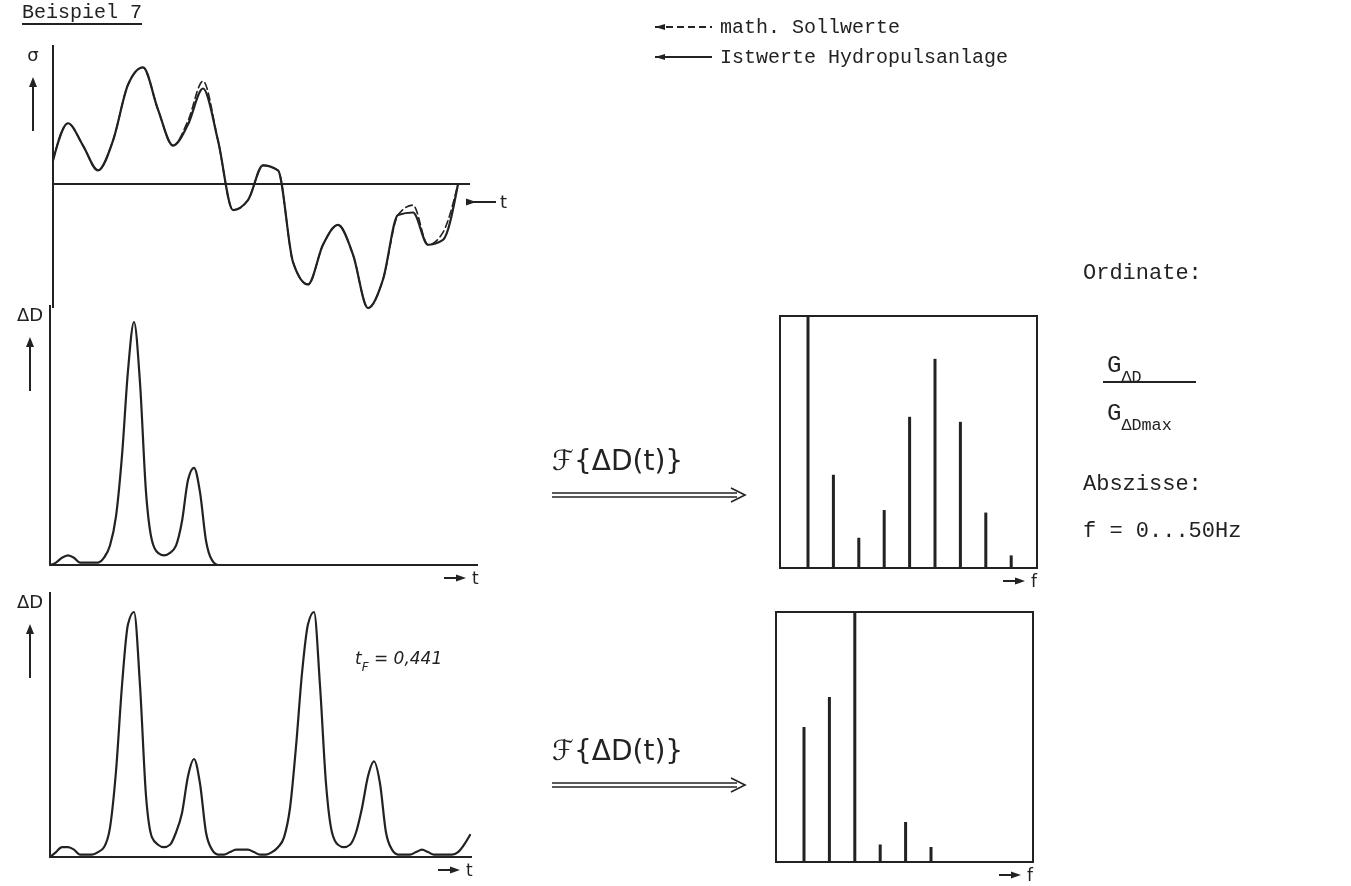 This screenshot has height=886, width=1351. Describe the element at coordinates (1142, 484) in the screenshot. I see `text: Abszisse:` at that location.